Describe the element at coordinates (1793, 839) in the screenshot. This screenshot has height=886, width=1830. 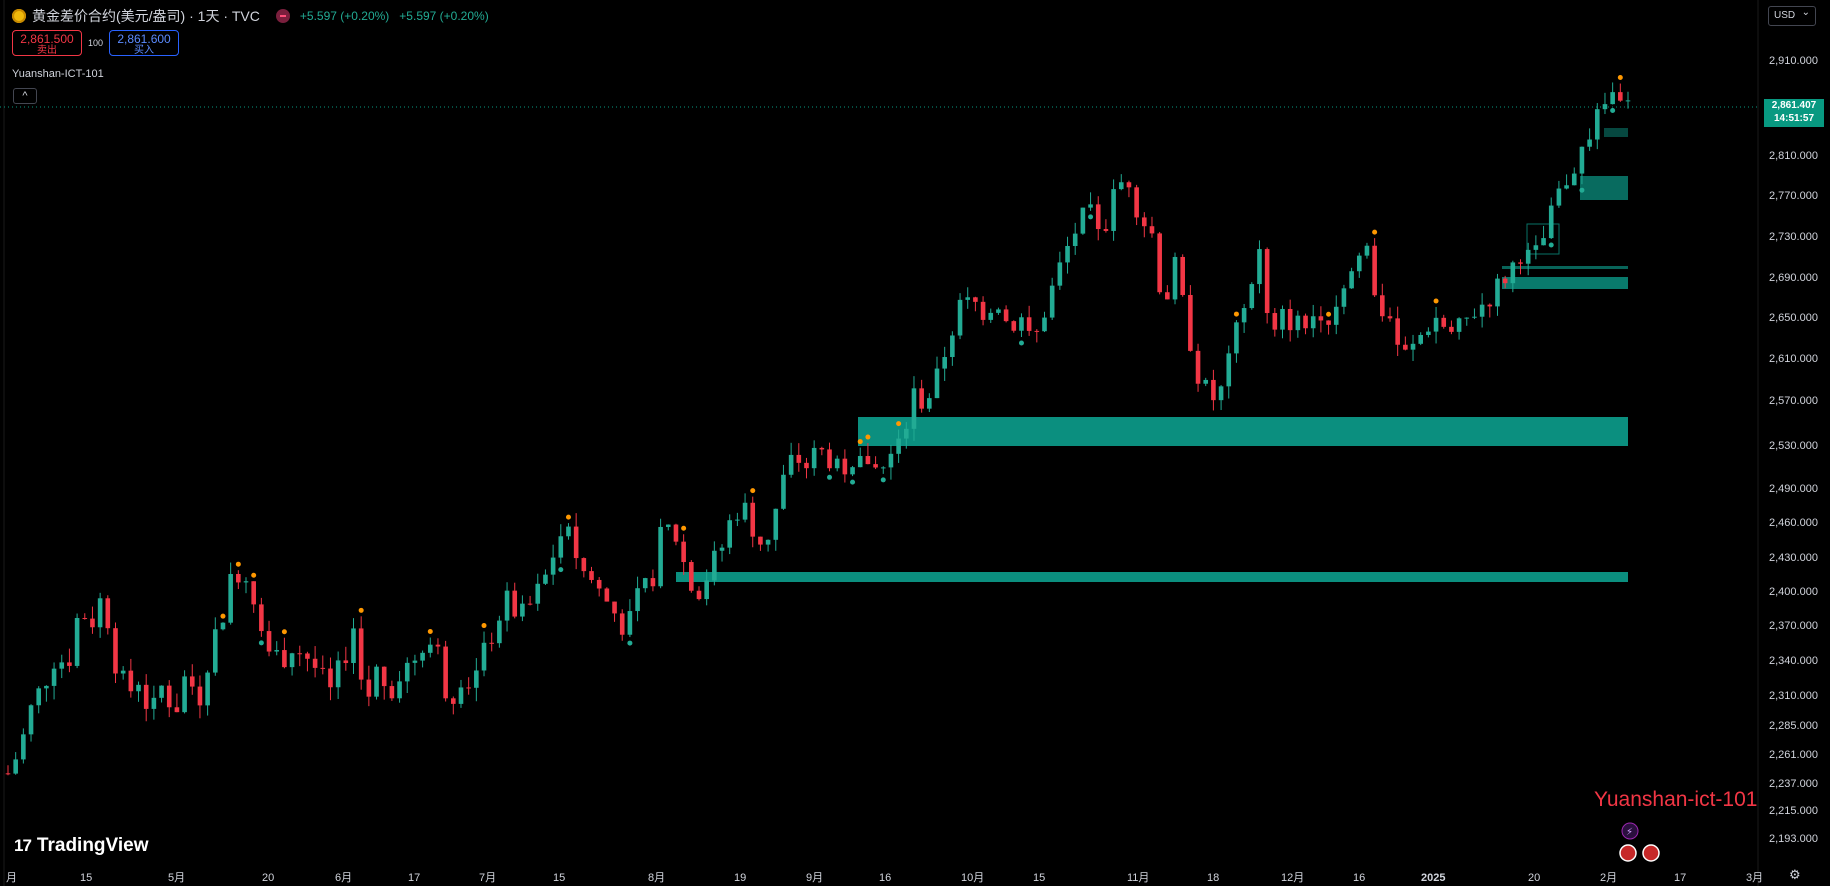
I see `price-tick-label: 2,193.000` at that location.